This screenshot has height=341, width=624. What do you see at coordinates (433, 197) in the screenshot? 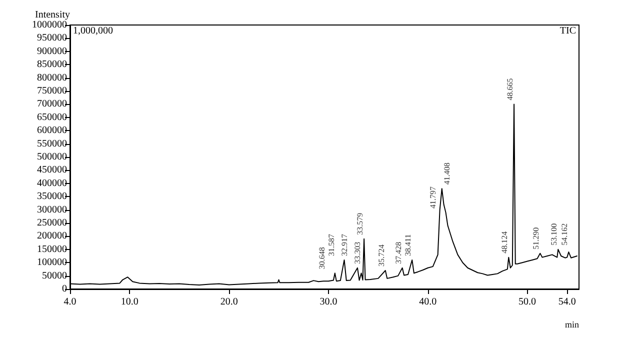
I see `annotation: 41.797` at bounding box center [433, 197].